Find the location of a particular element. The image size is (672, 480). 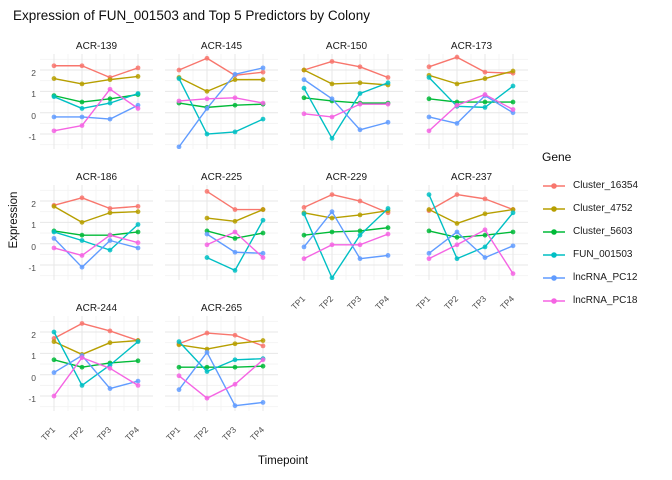

x-tick-label: TP1 is located at coordinates (173, 433).